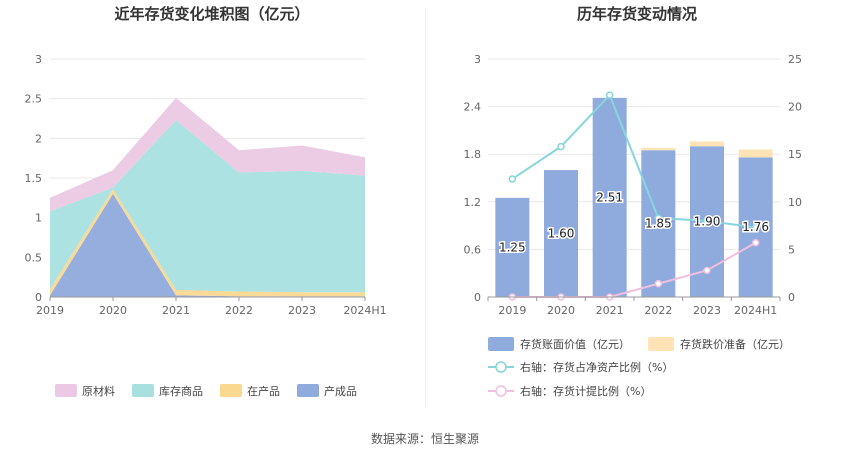  Describe the element at coordinates (424, 439) in the screenshot. I see `data-source-footer: 数据来源：恒生聚源` at that location.